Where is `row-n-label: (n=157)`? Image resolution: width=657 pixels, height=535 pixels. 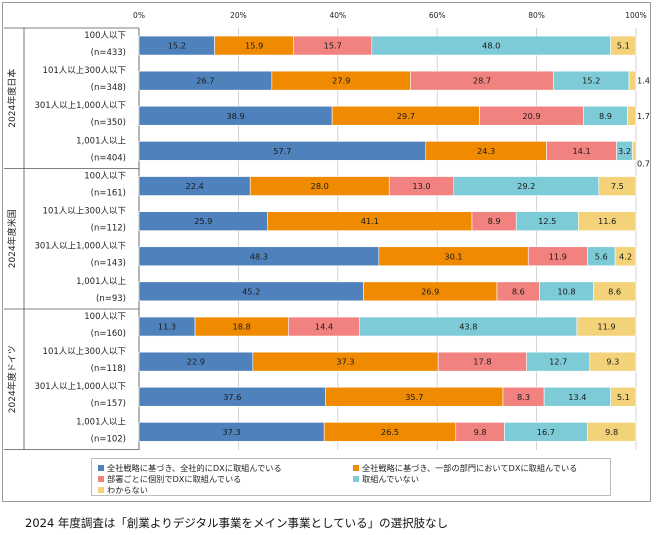
row-n-label: (n=157) is located at coordinates (108, 404).